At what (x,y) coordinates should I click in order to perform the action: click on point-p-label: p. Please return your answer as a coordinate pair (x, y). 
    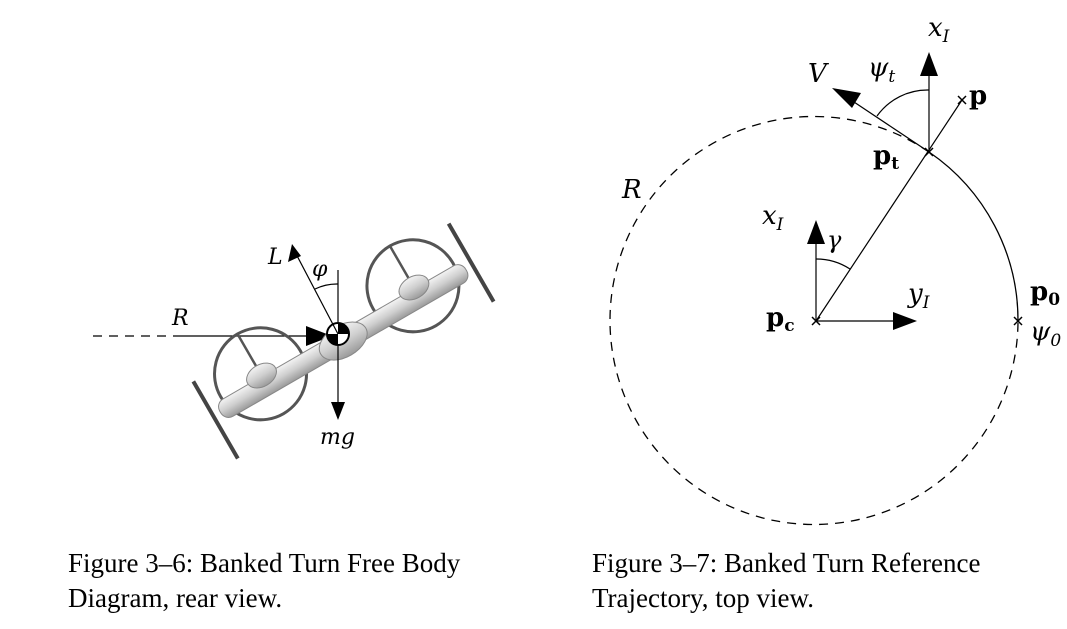
    Looking at the image, I should click on (978, 96).